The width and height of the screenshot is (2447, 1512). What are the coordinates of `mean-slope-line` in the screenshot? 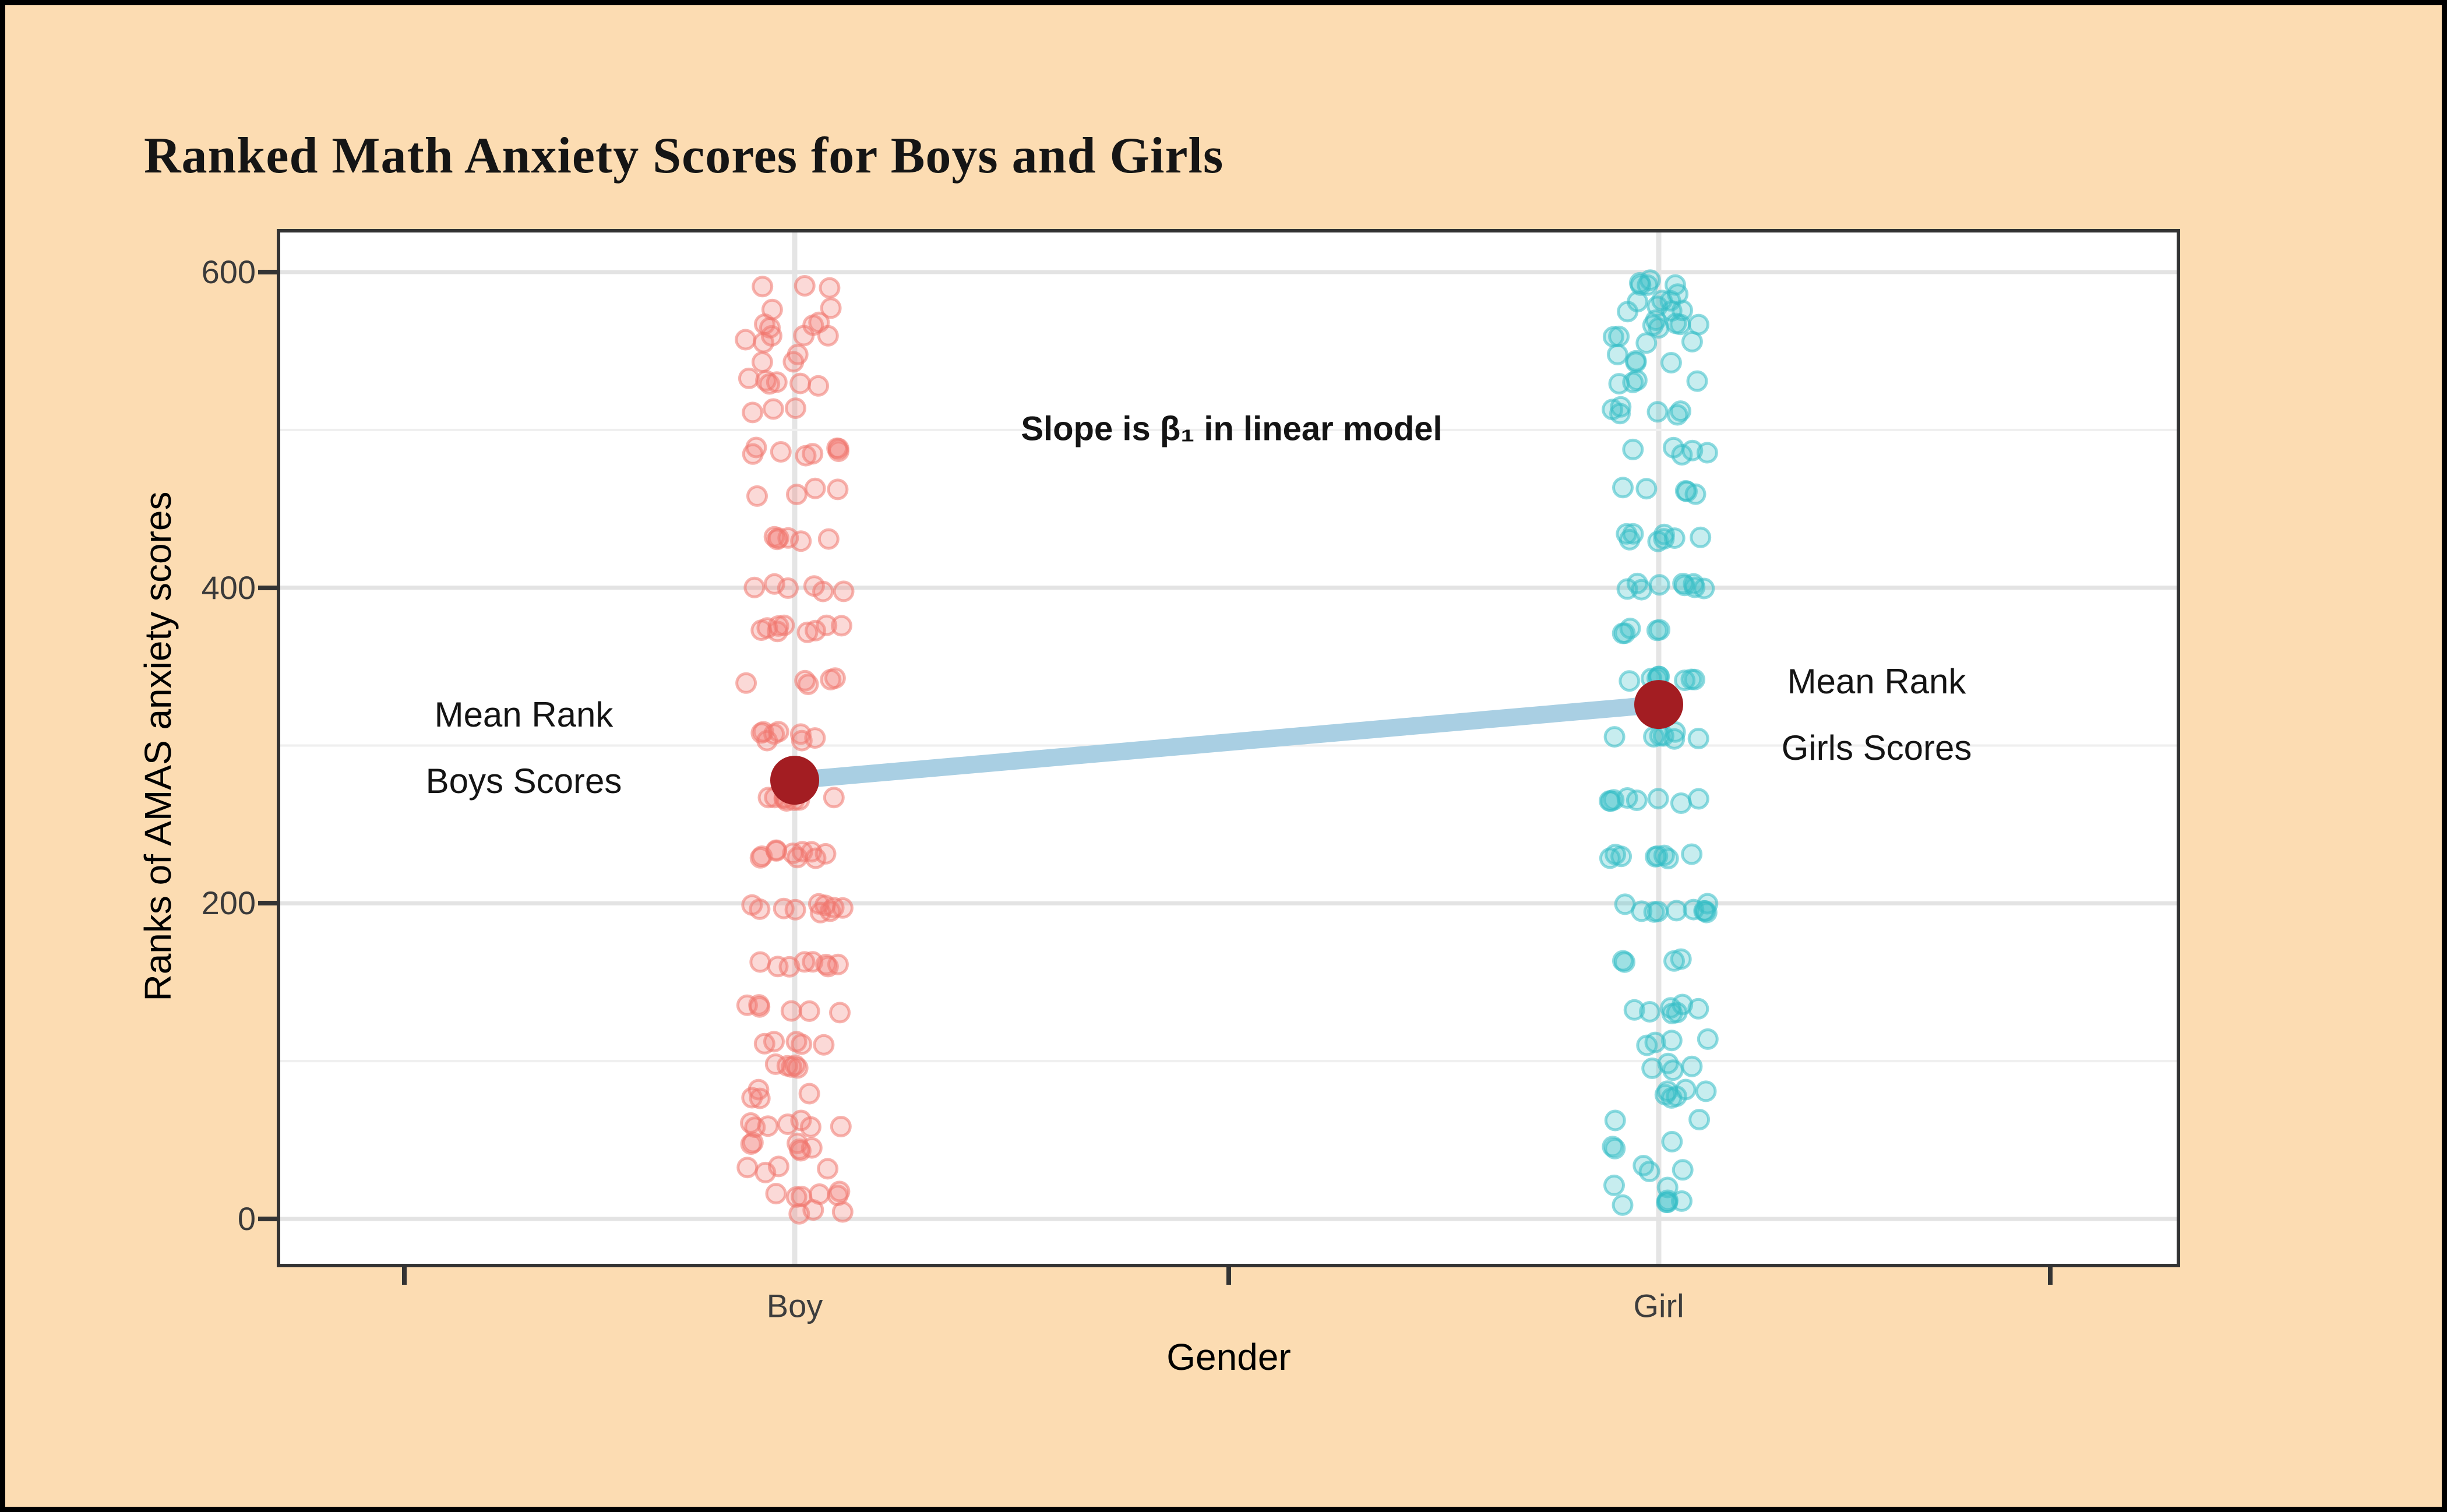 It's located at (1227, 743).